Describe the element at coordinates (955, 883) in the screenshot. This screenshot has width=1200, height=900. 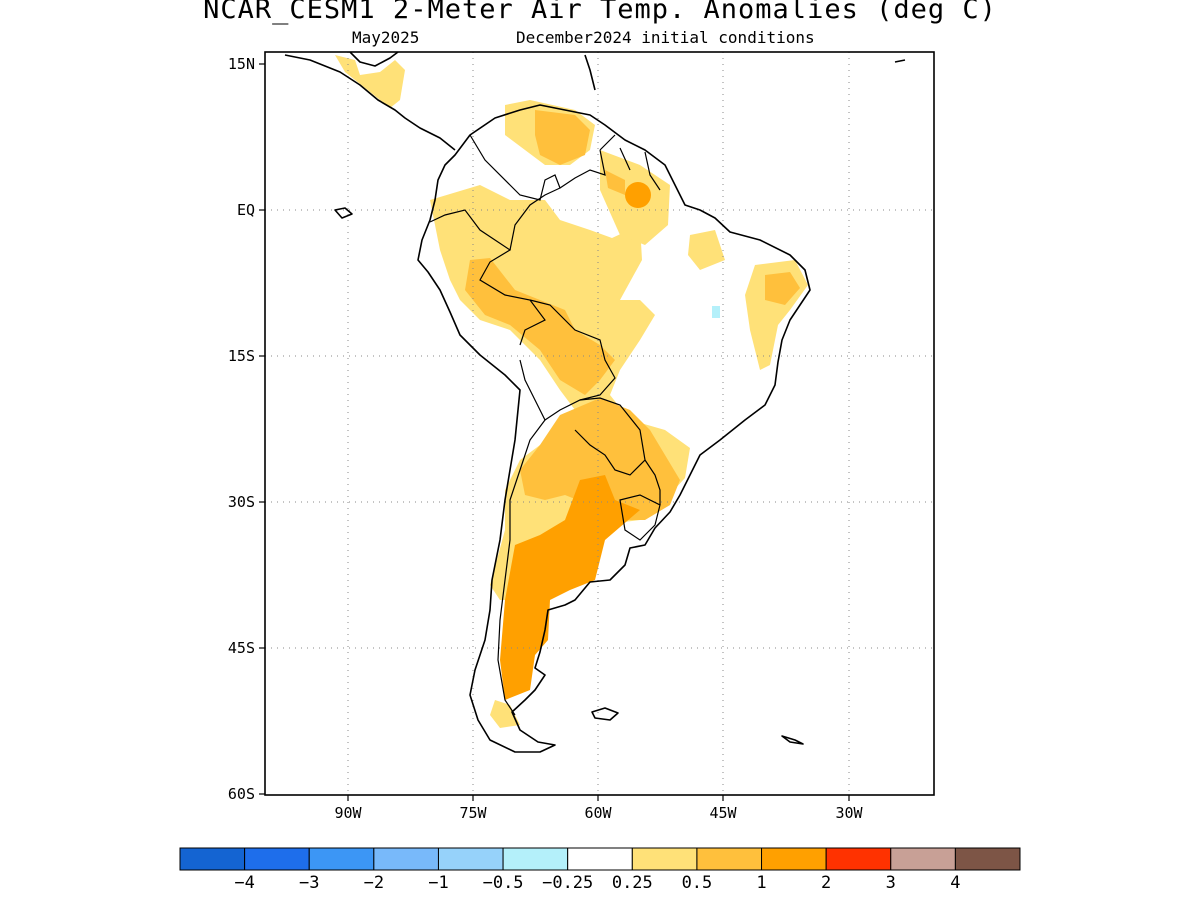
I see `colorbar-label: 4` at that location.